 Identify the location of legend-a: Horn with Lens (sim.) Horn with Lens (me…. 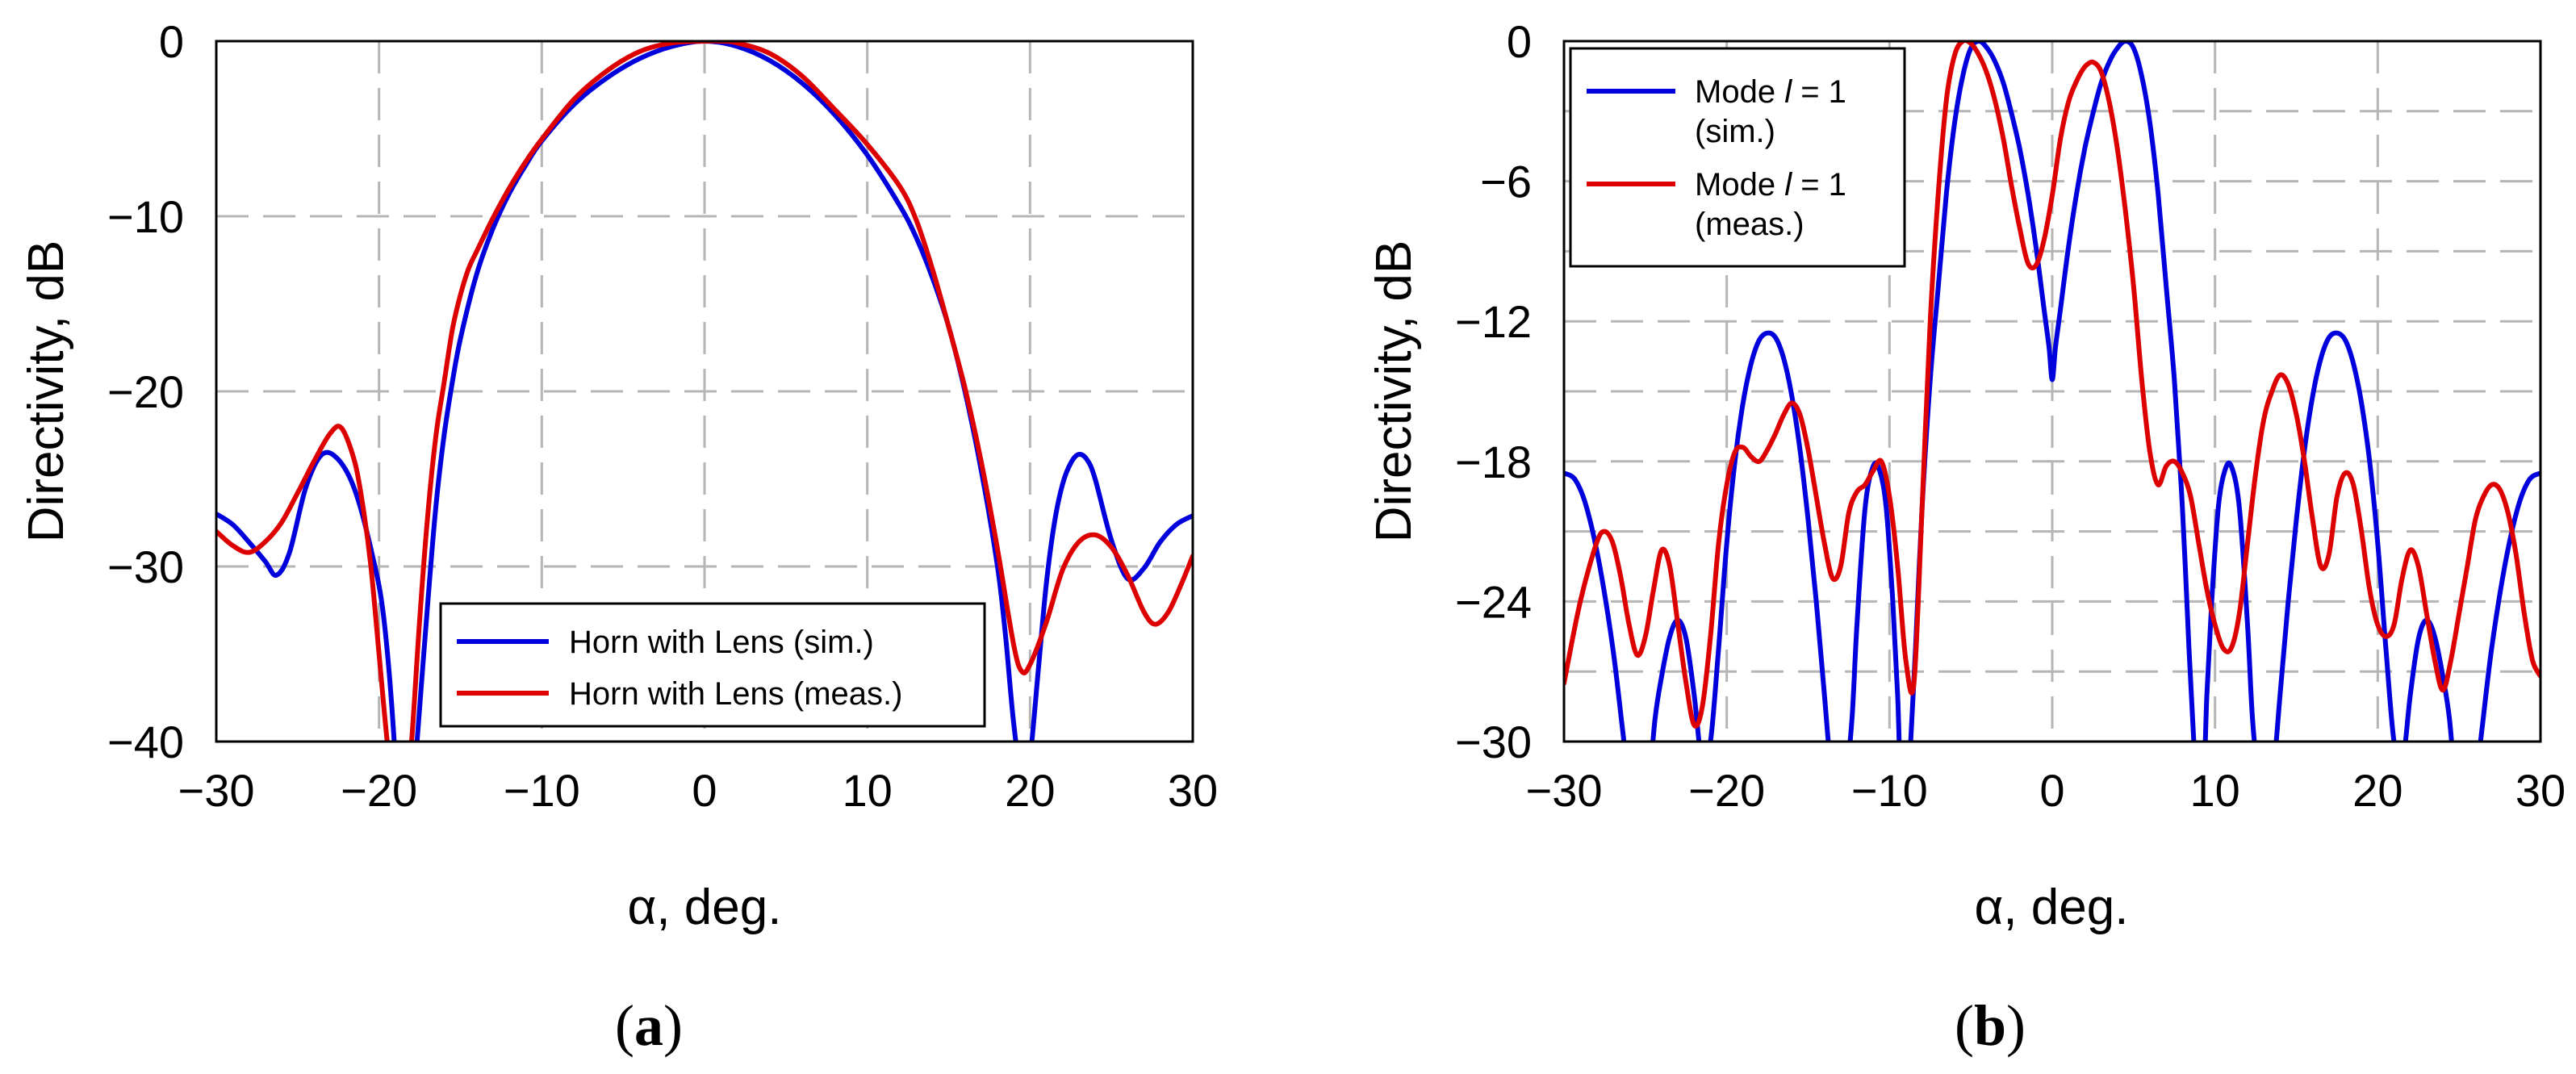
(712, 665).